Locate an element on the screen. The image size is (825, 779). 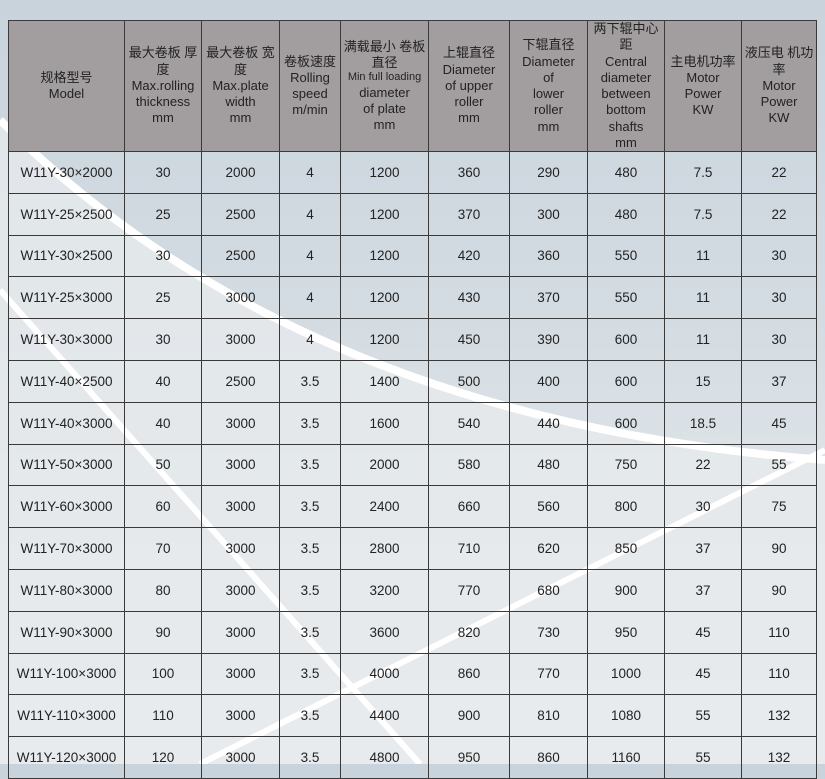
table-cell: 50 is located at coordinates (163, 465).